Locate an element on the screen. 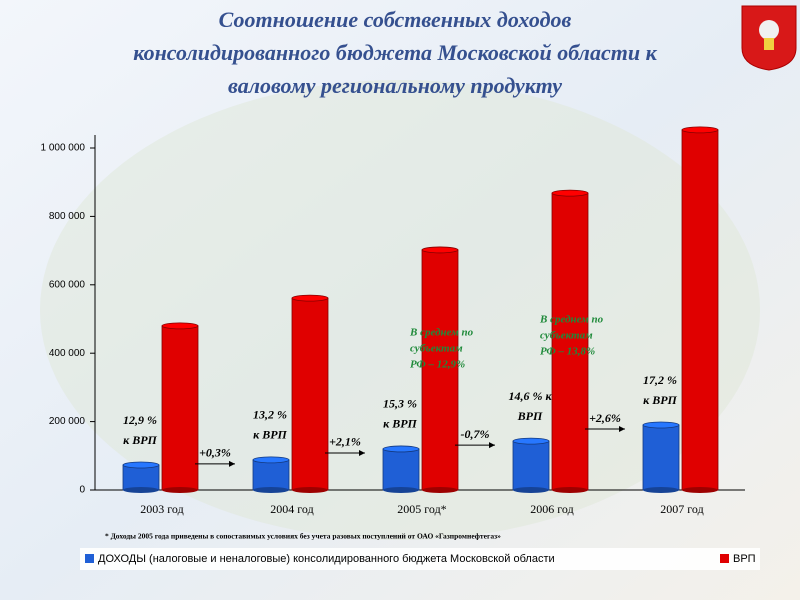  change-label: +2,6% is located at coordinates (605, 418).